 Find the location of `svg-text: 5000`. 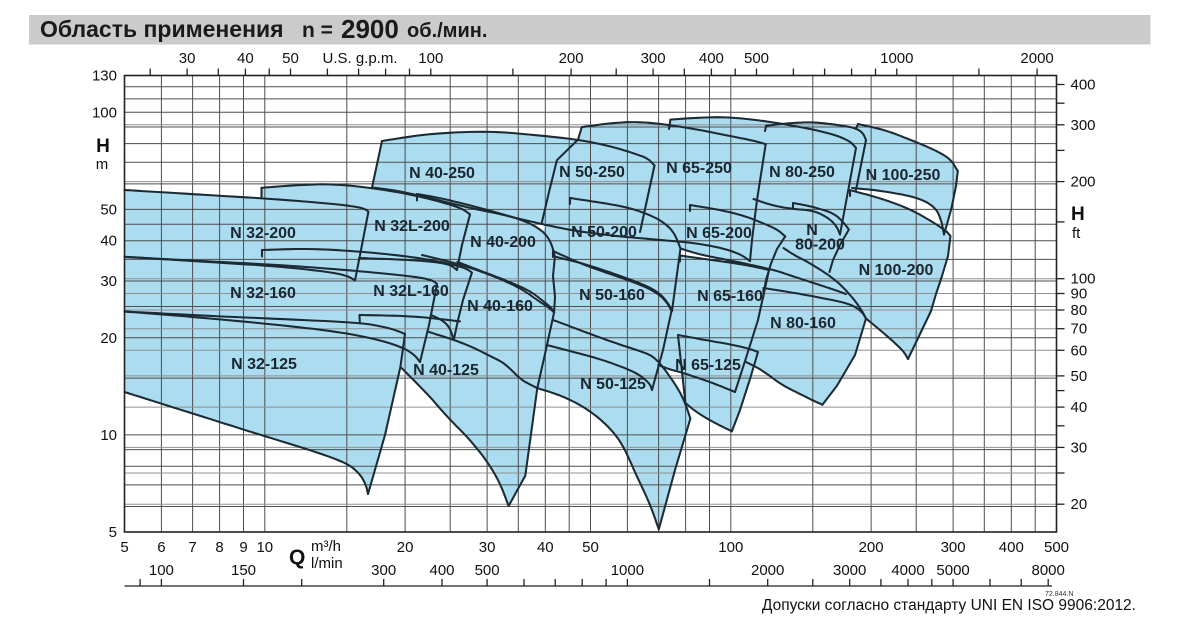

svg-text: 5000 is located at coordinates (952, 570).